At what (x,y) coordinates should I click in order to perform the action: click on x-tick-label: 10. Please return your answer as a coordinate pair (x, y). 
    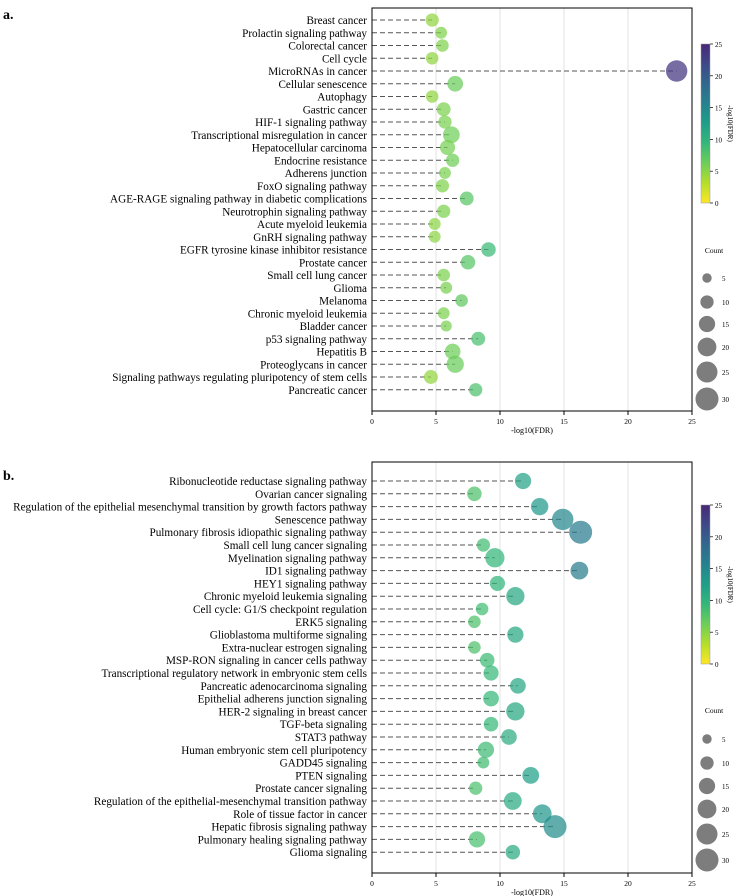
    Looking at the image, I should click on (500, 883).